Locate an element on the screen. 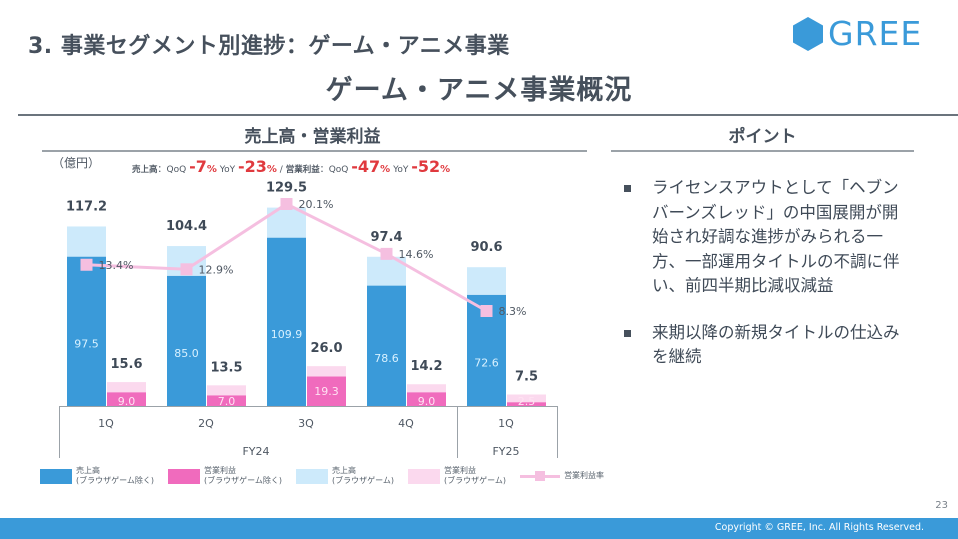 The height and width of the screenshot is (539, 958). fiscal-year-label: FY24 is located at coordinates (255, 451).